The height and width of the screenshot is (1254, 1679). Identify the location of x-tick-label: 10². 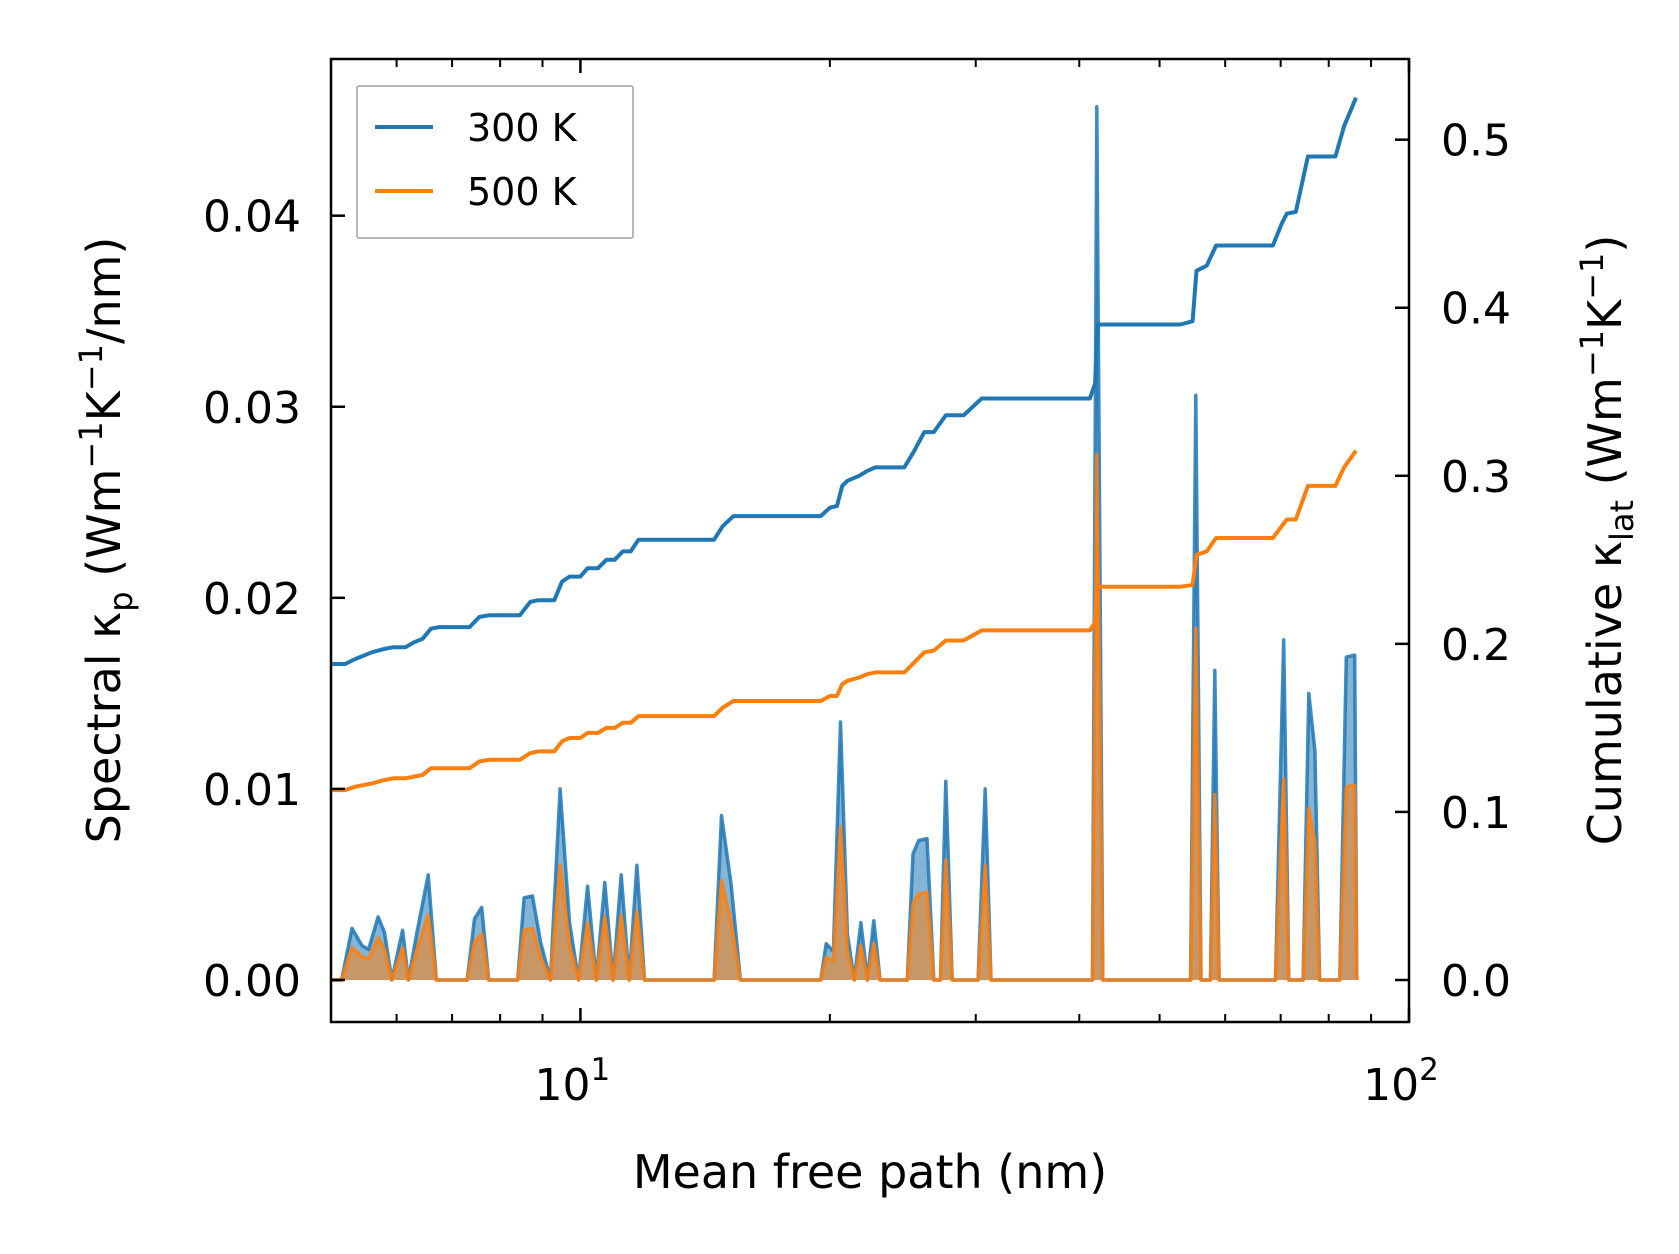
(1401, 1081).